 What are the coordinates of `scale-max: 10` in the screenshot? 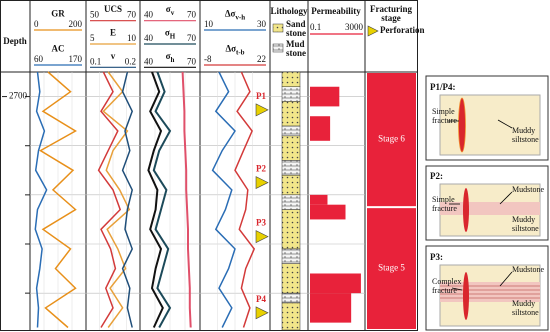 It's located at (132, 38).